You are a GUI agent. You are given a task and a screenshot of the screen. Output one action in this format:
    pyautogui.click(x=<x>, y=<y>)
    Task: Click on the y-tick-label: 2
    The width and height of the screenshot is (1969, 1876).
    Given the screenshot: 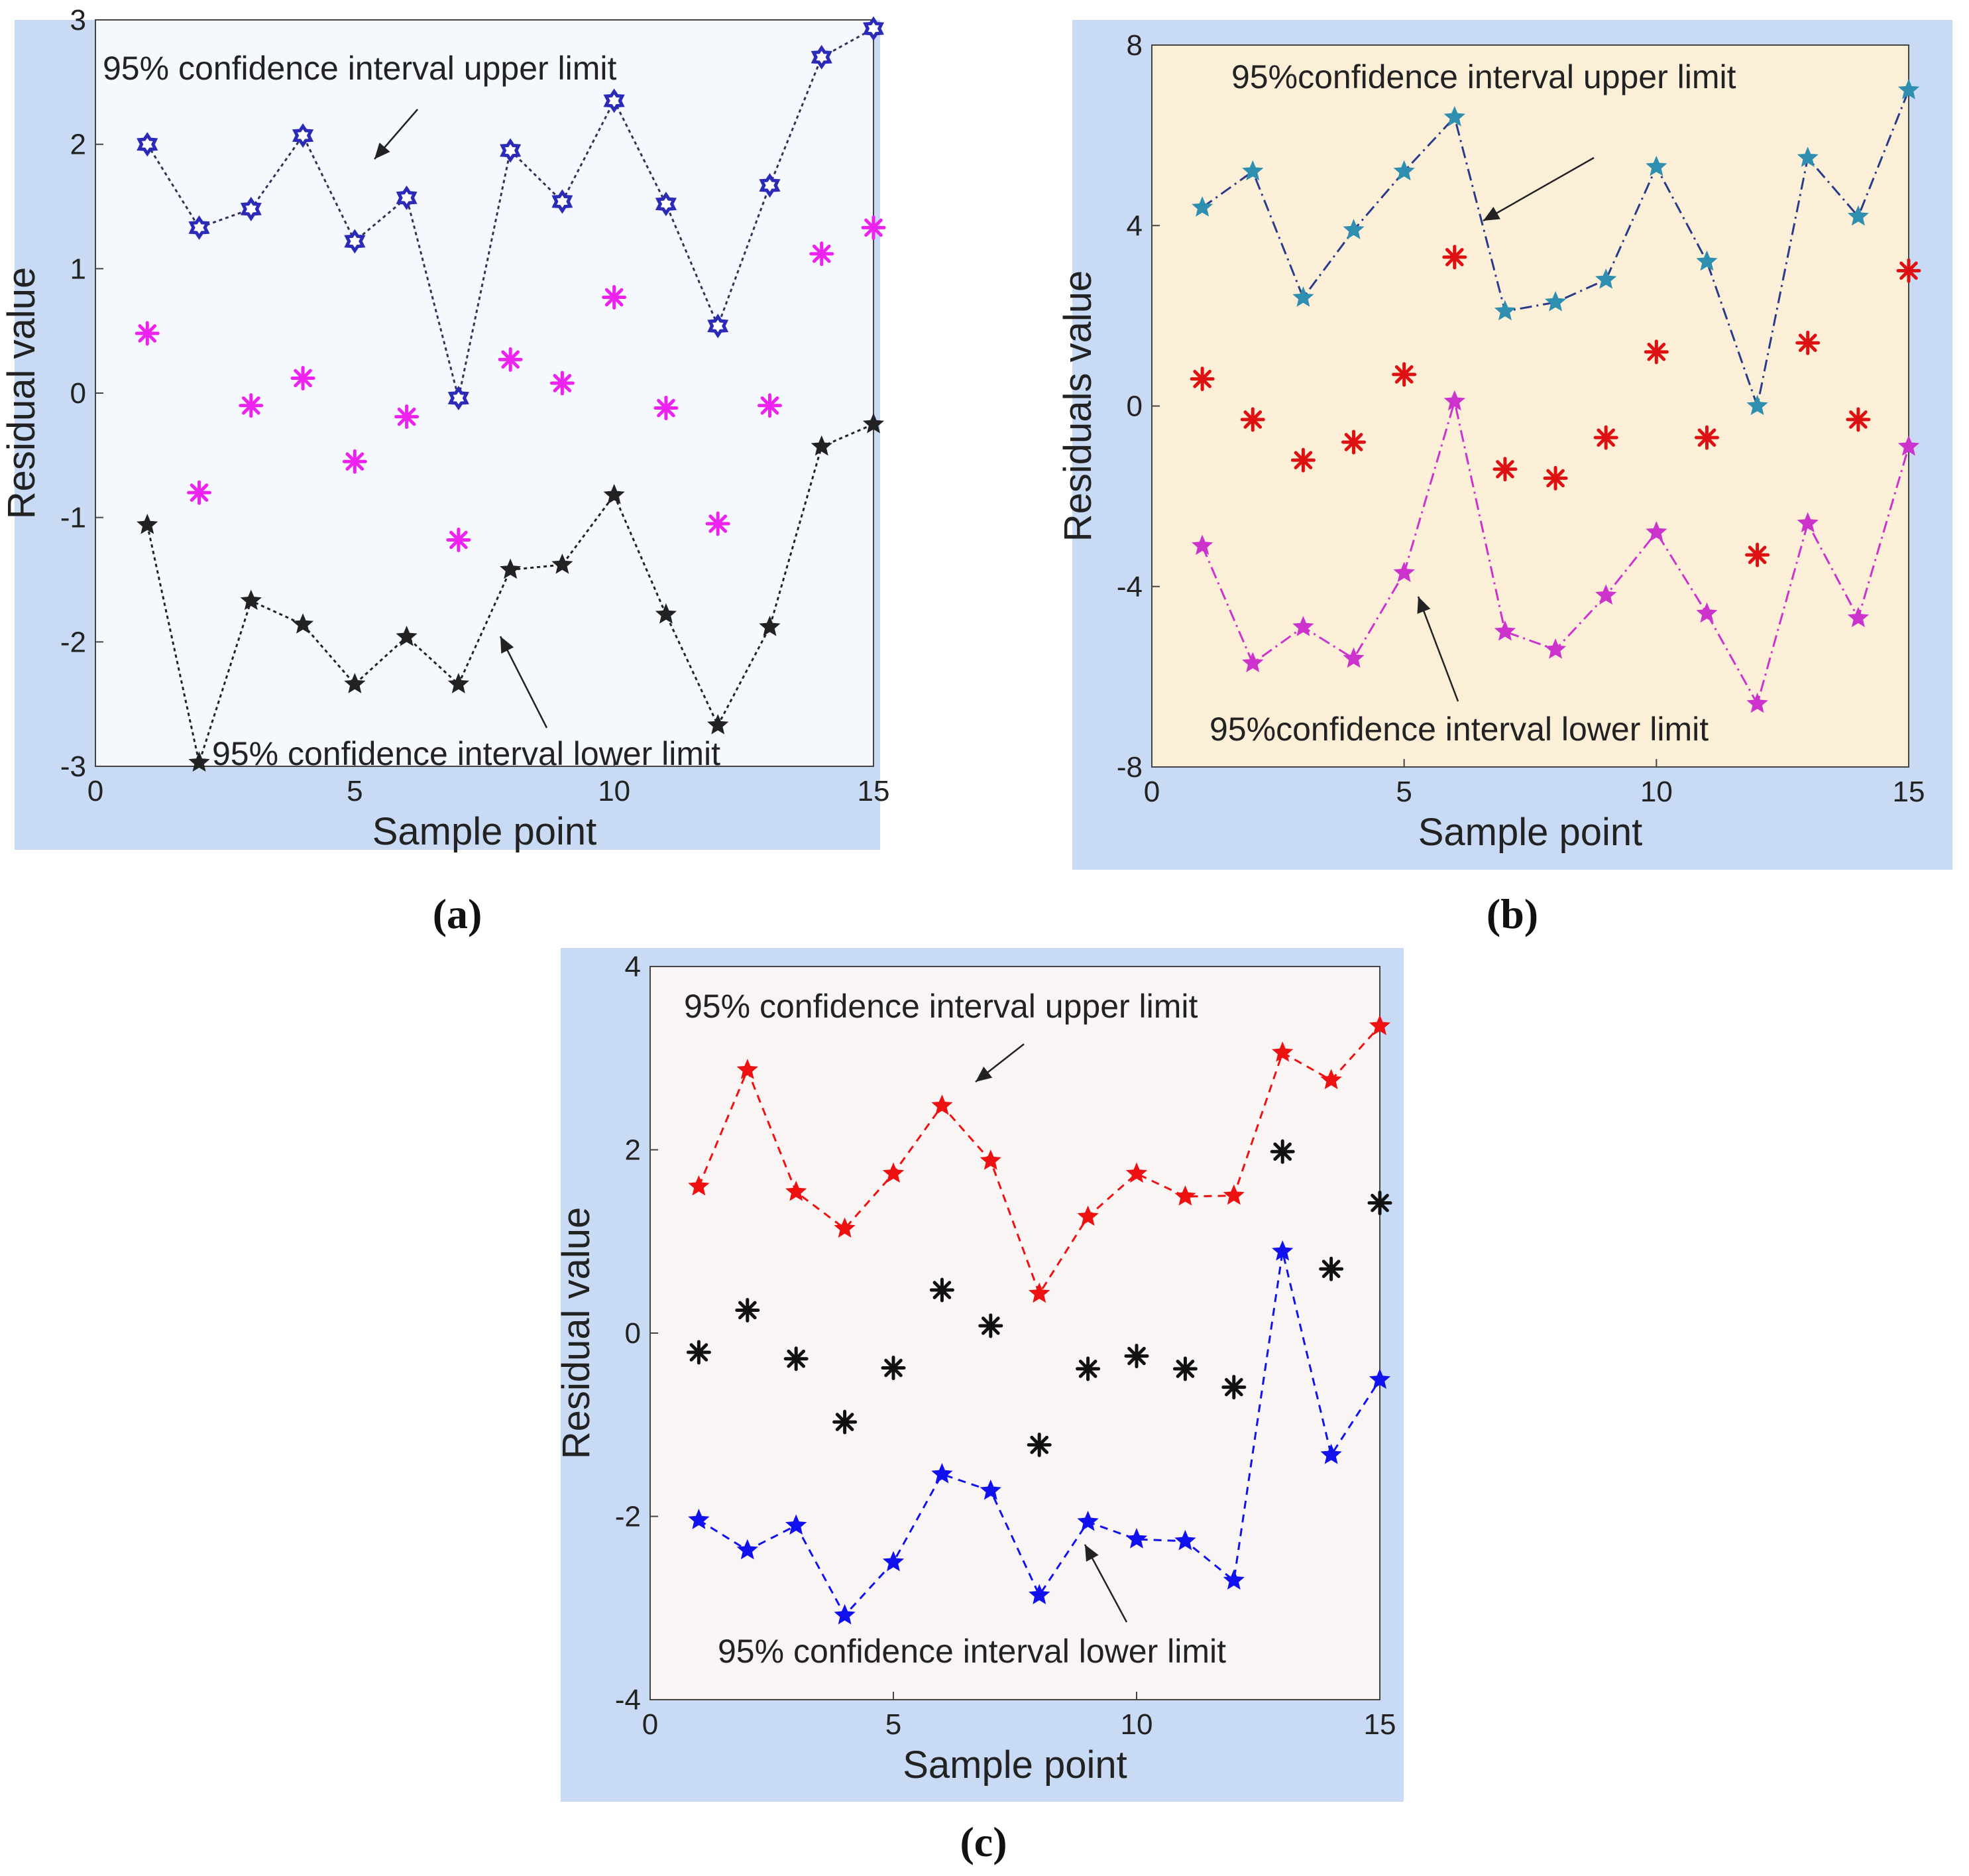 What is the action you would take?
    pyautogui.click(x=633, y=1150)
    